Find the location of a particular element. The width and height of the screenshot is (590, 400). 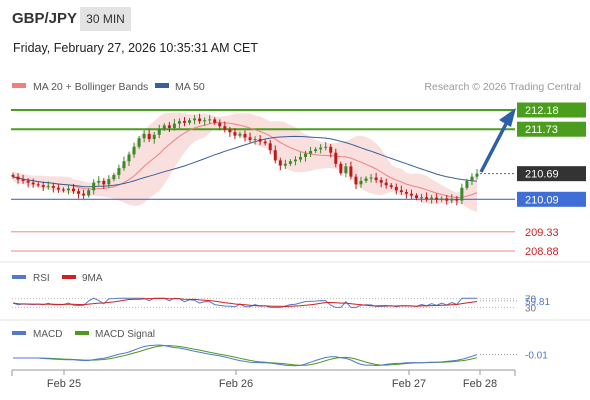

rsi-ma-legend-swatch is located at coordinates (69, 277).